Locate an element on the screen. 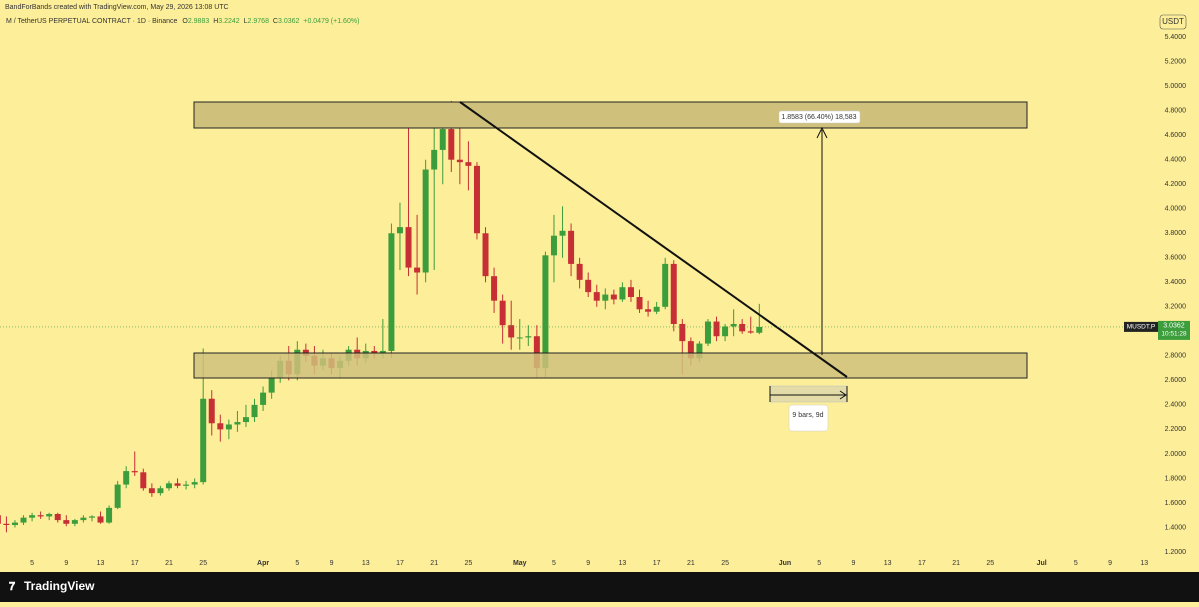 This screenshot has height=607, width=1199. brand: TradingView is located at coordinates (59, 586).